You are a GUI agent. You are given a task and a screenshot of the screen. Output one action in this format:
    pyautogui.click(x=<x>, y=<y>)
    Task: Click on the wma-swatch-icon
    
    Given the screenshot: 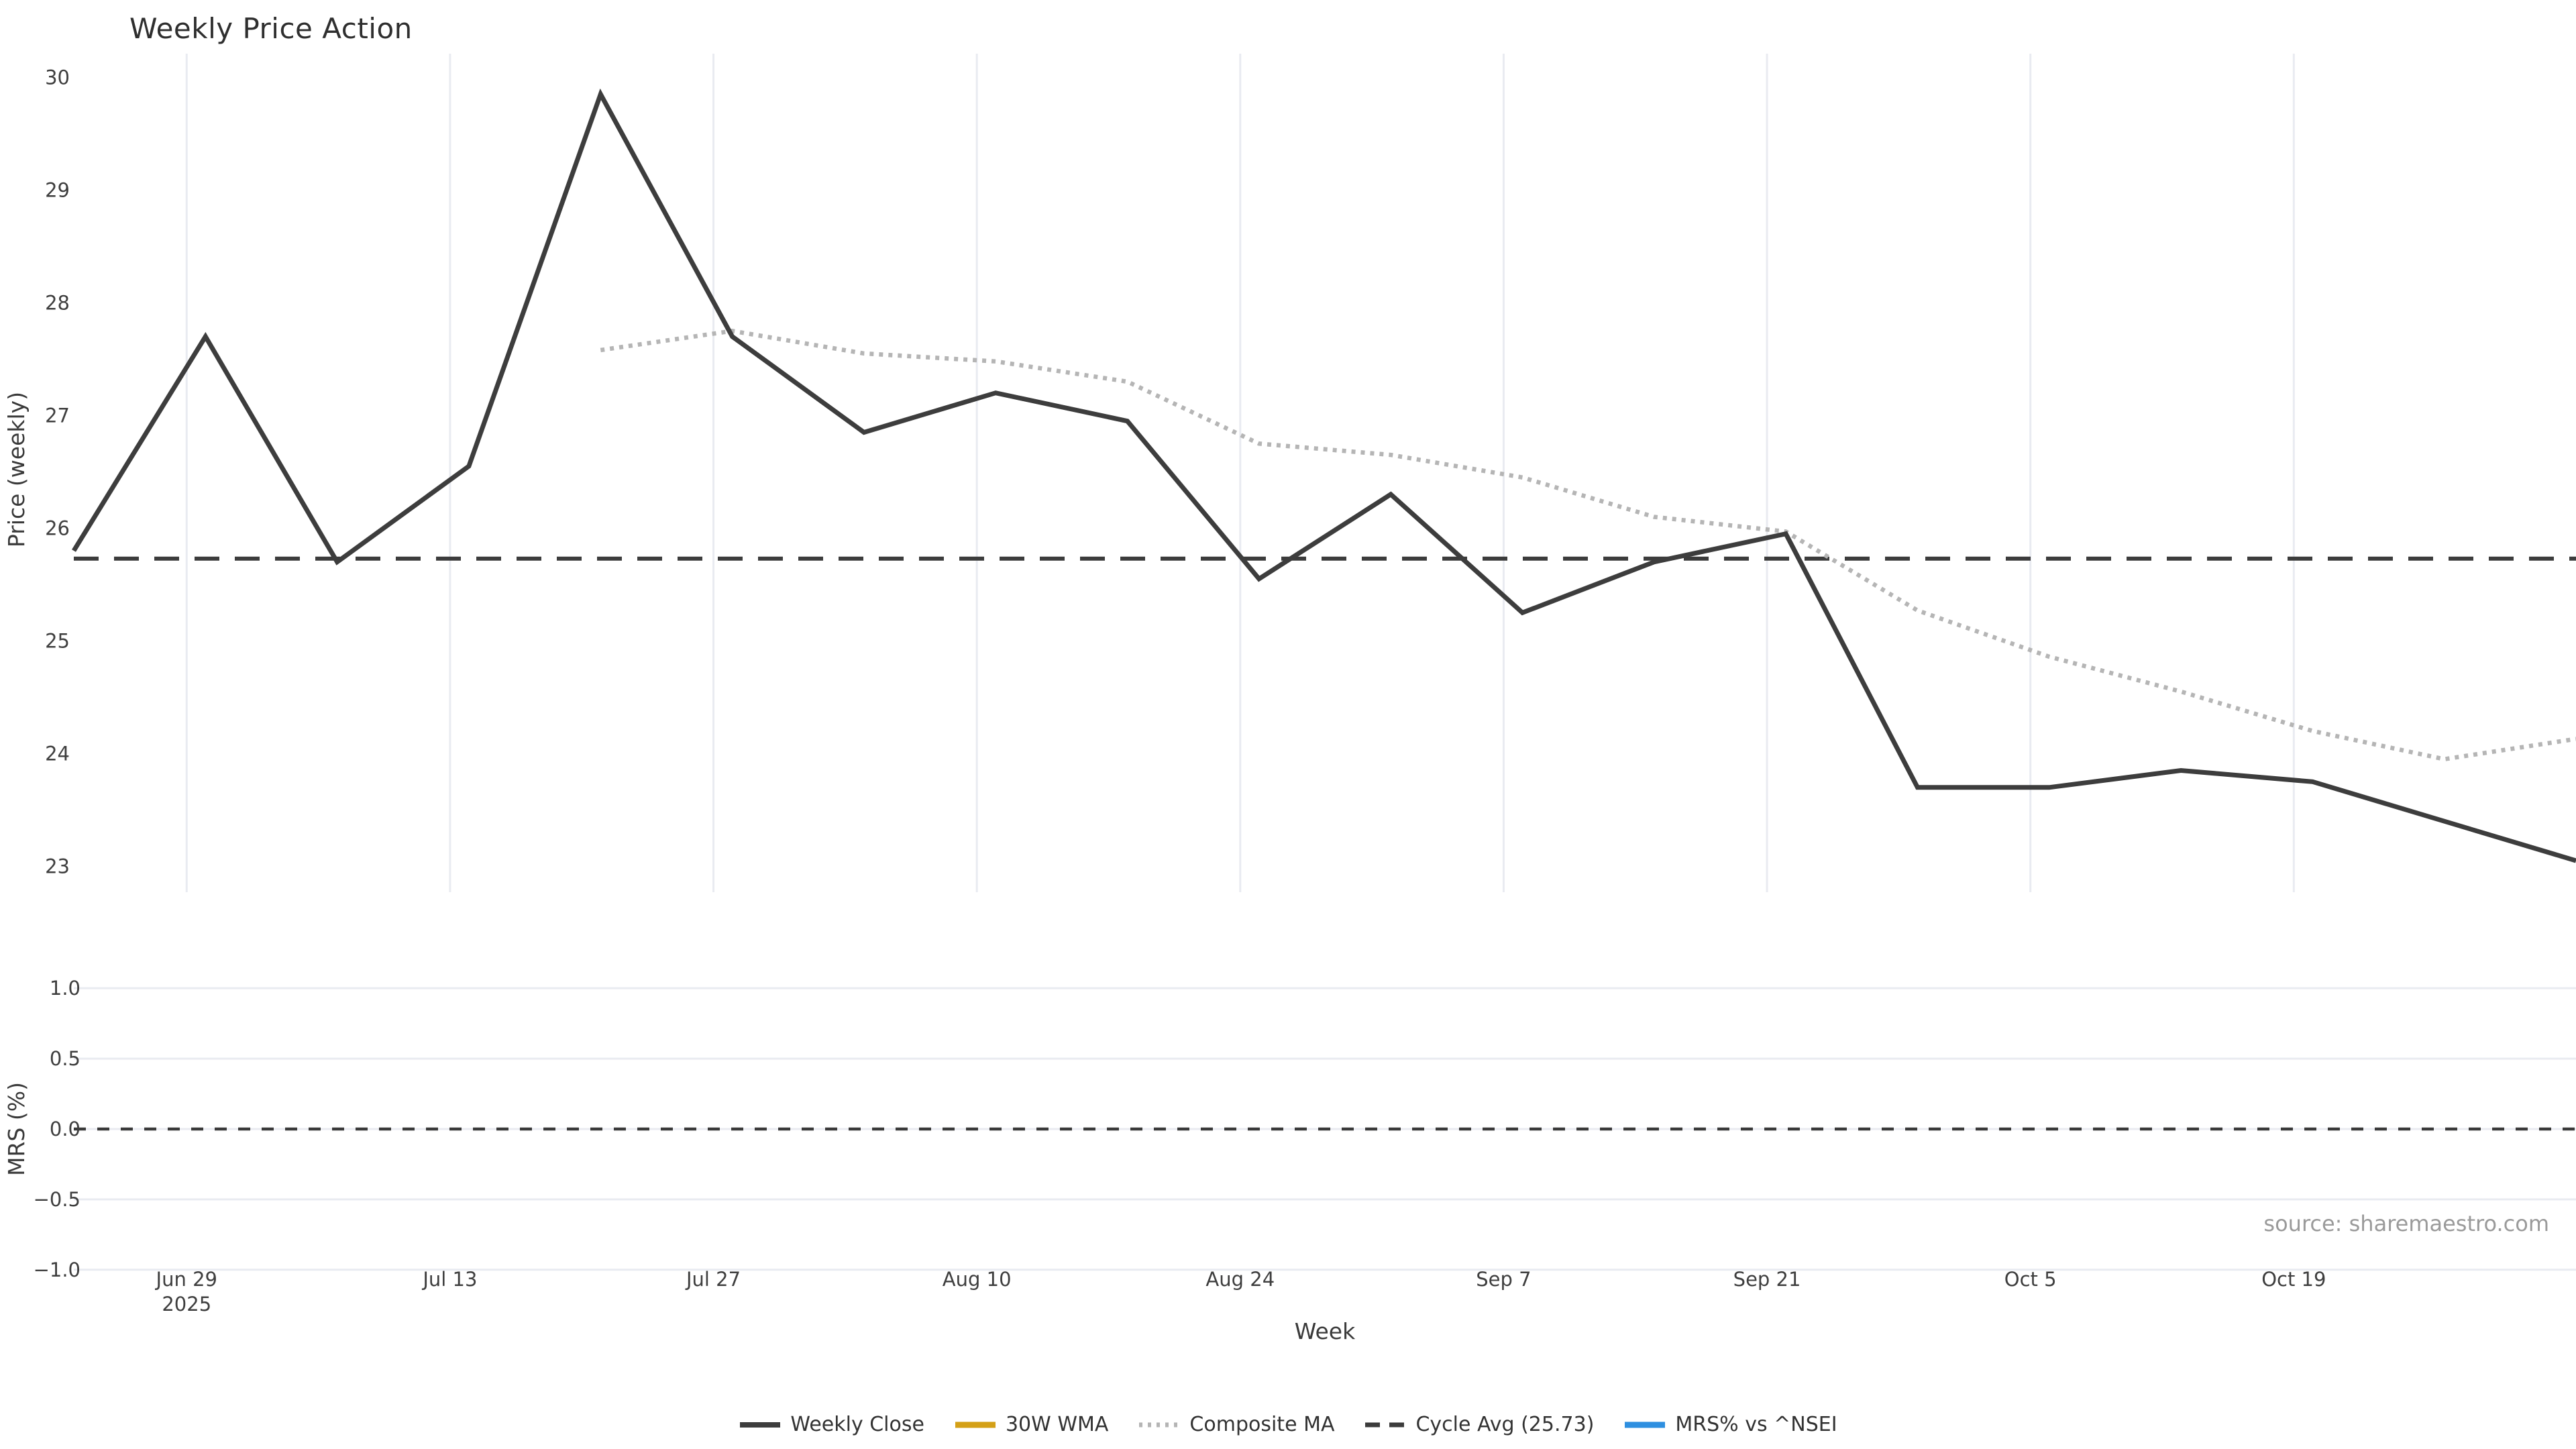 What is the action you would take?
    pyautogui.click(x=975, y=1424)
    